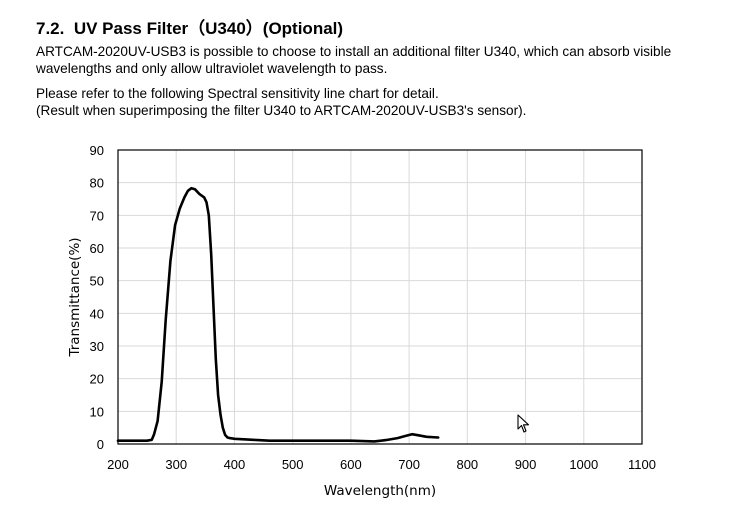 This screenshot has height=520, width=730. I want to click on mouse-pointer-icon, so click(523, 423).